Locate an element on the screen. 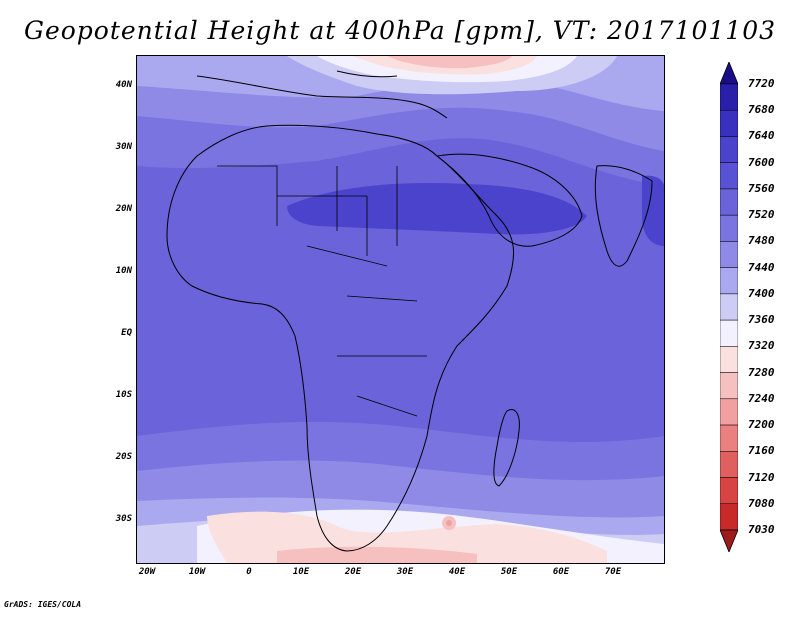  colorbar-level-label: 7400 is located at coordinates (761, 293).